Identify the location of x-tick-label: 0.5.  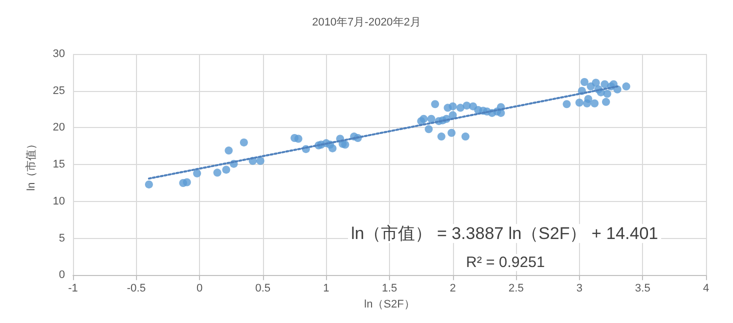
(263, 288).